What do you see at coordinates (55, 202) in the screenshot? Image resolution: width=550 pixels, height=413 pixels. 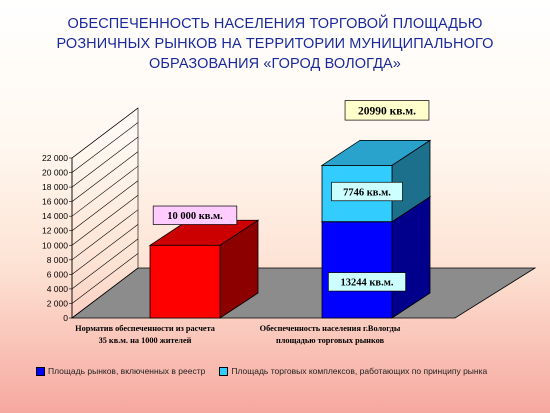 I see `y-tick-label: 16 000` at bounding box center [55, 202].